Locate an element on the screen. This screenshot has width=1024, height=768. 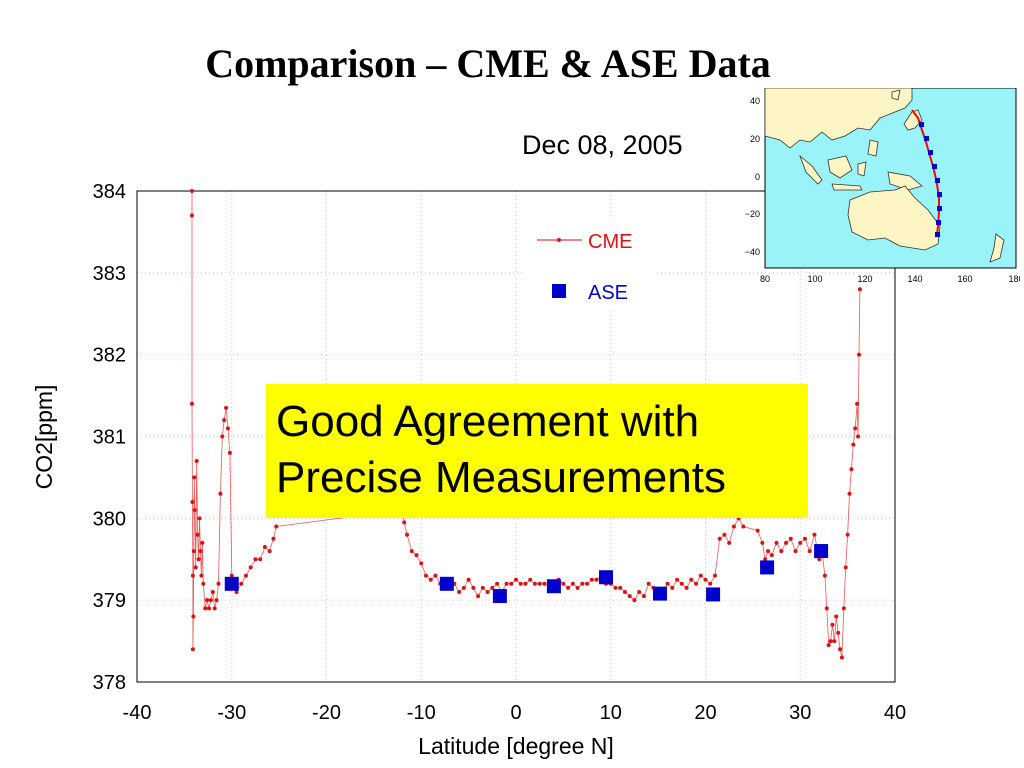
x-tick-label: 20 is located at coordinates (705, 713).